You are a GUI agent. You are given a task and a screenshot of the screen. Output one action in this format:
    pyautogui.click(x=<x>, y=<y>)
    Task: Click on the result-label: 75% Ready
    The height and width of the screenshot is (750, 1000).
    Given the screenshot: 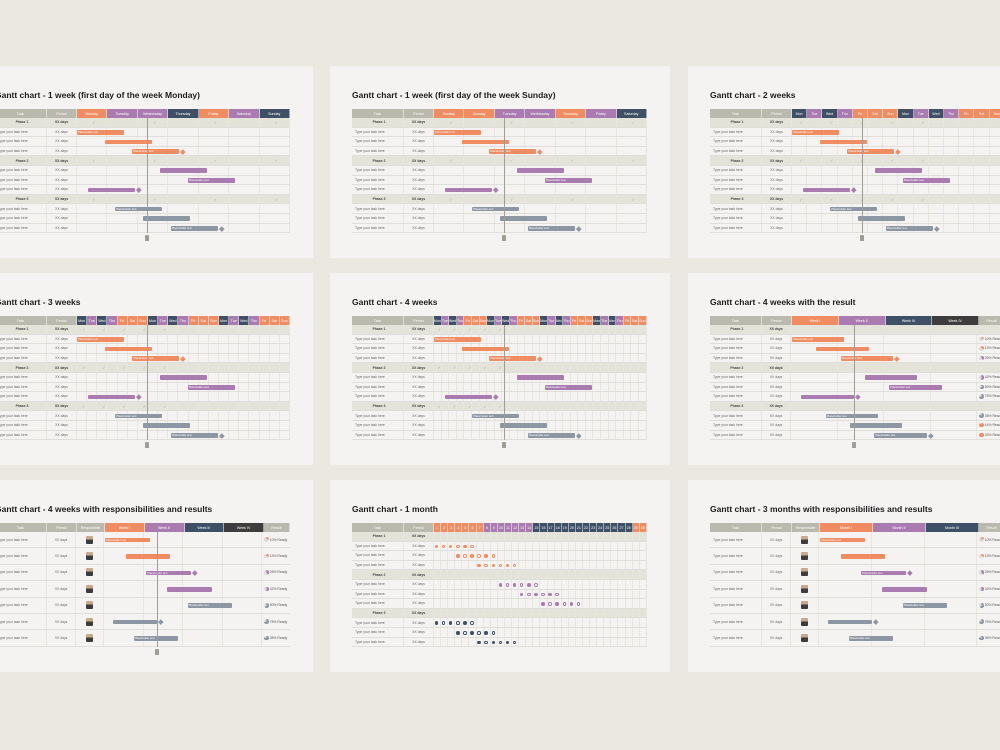 What is the action you would take?
    pyautogui.click(x=992, y=396)
    